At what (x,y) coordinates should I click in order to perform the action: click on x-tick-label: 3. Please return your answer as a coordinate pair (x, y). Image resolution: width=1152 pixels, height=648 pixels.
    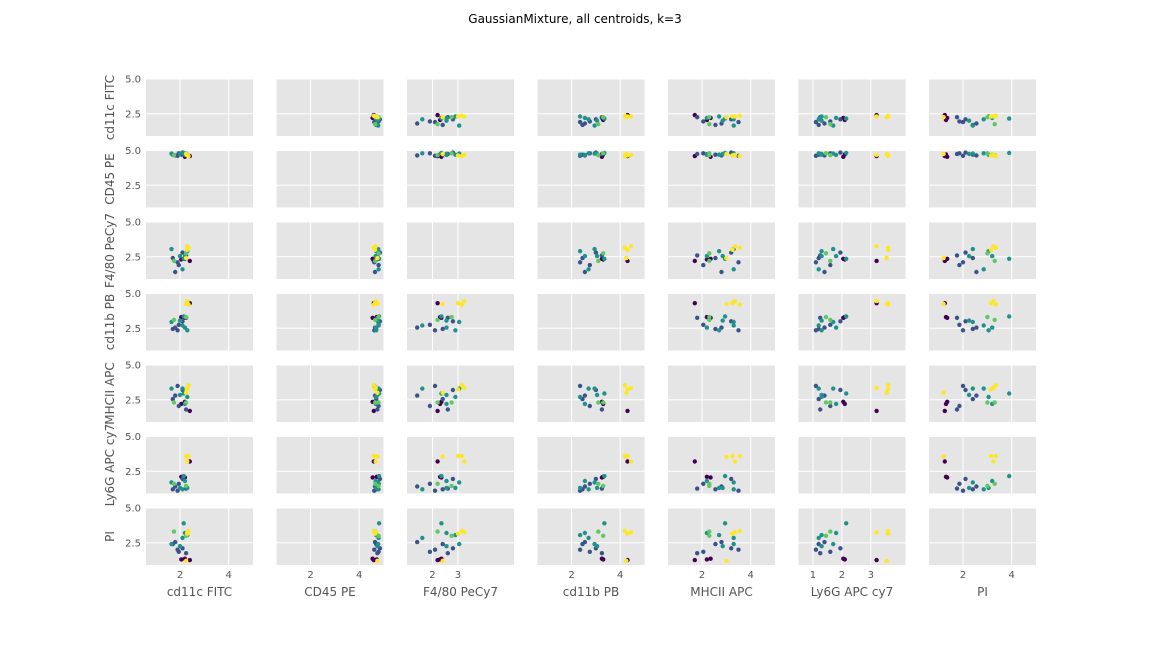
    Looking at the image, I should click on (871, 575).